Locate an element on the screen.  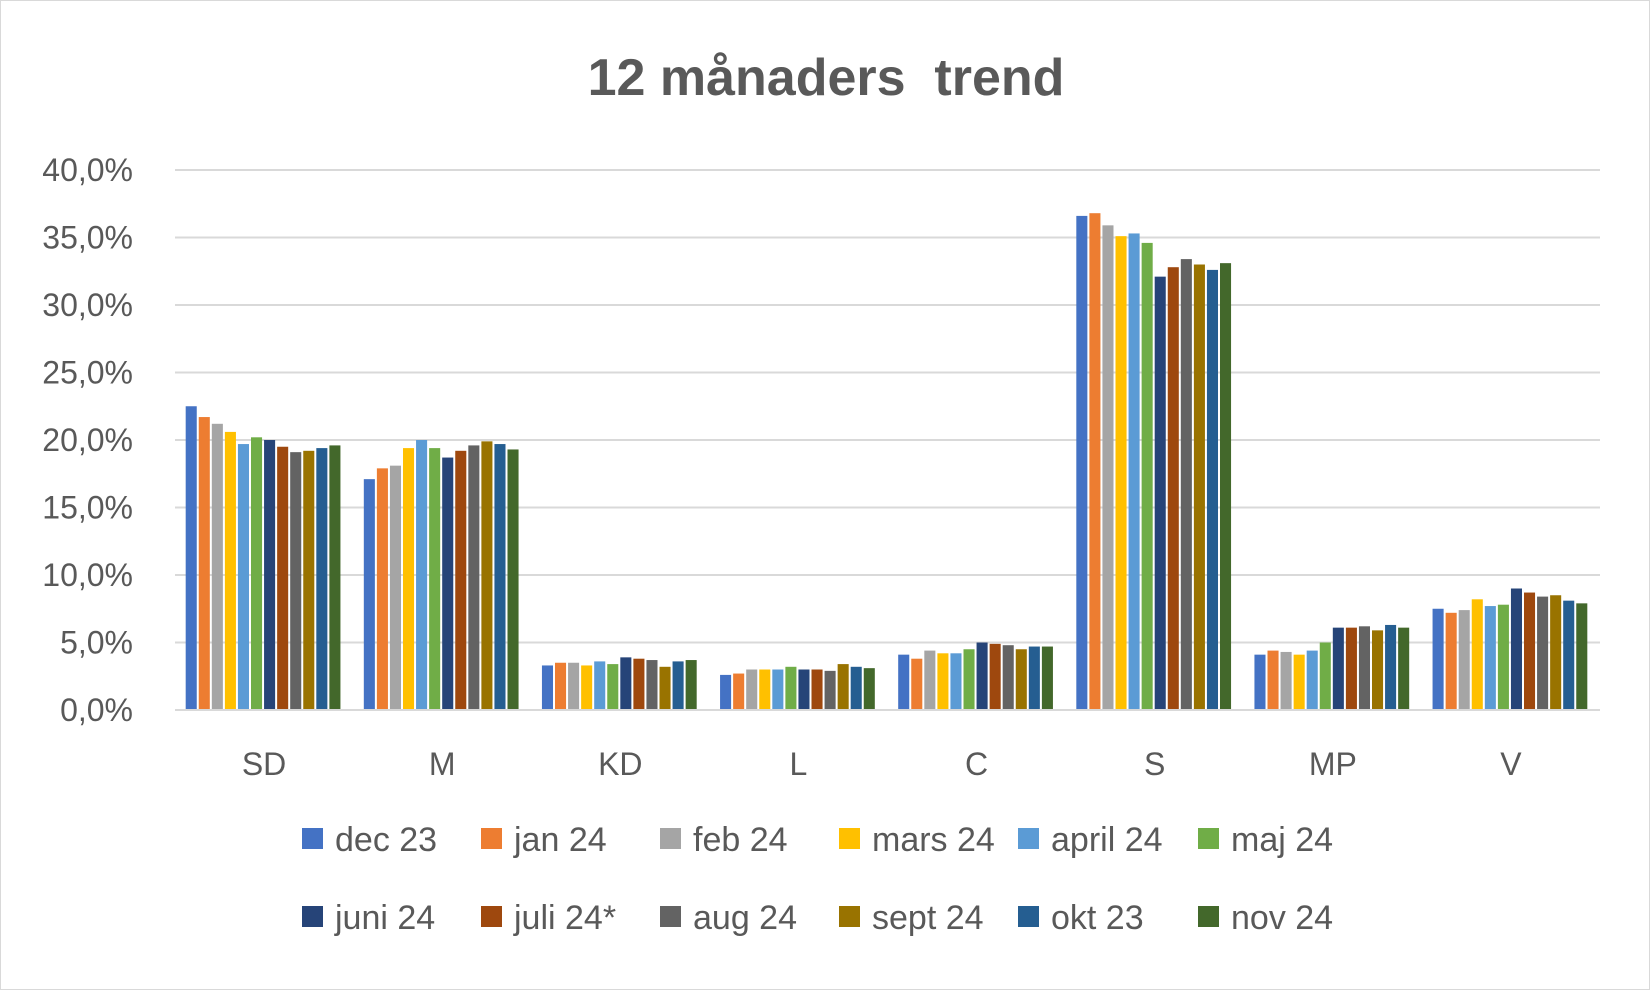
y-tick-label: 10,0% is located at coordinates (87, 575).